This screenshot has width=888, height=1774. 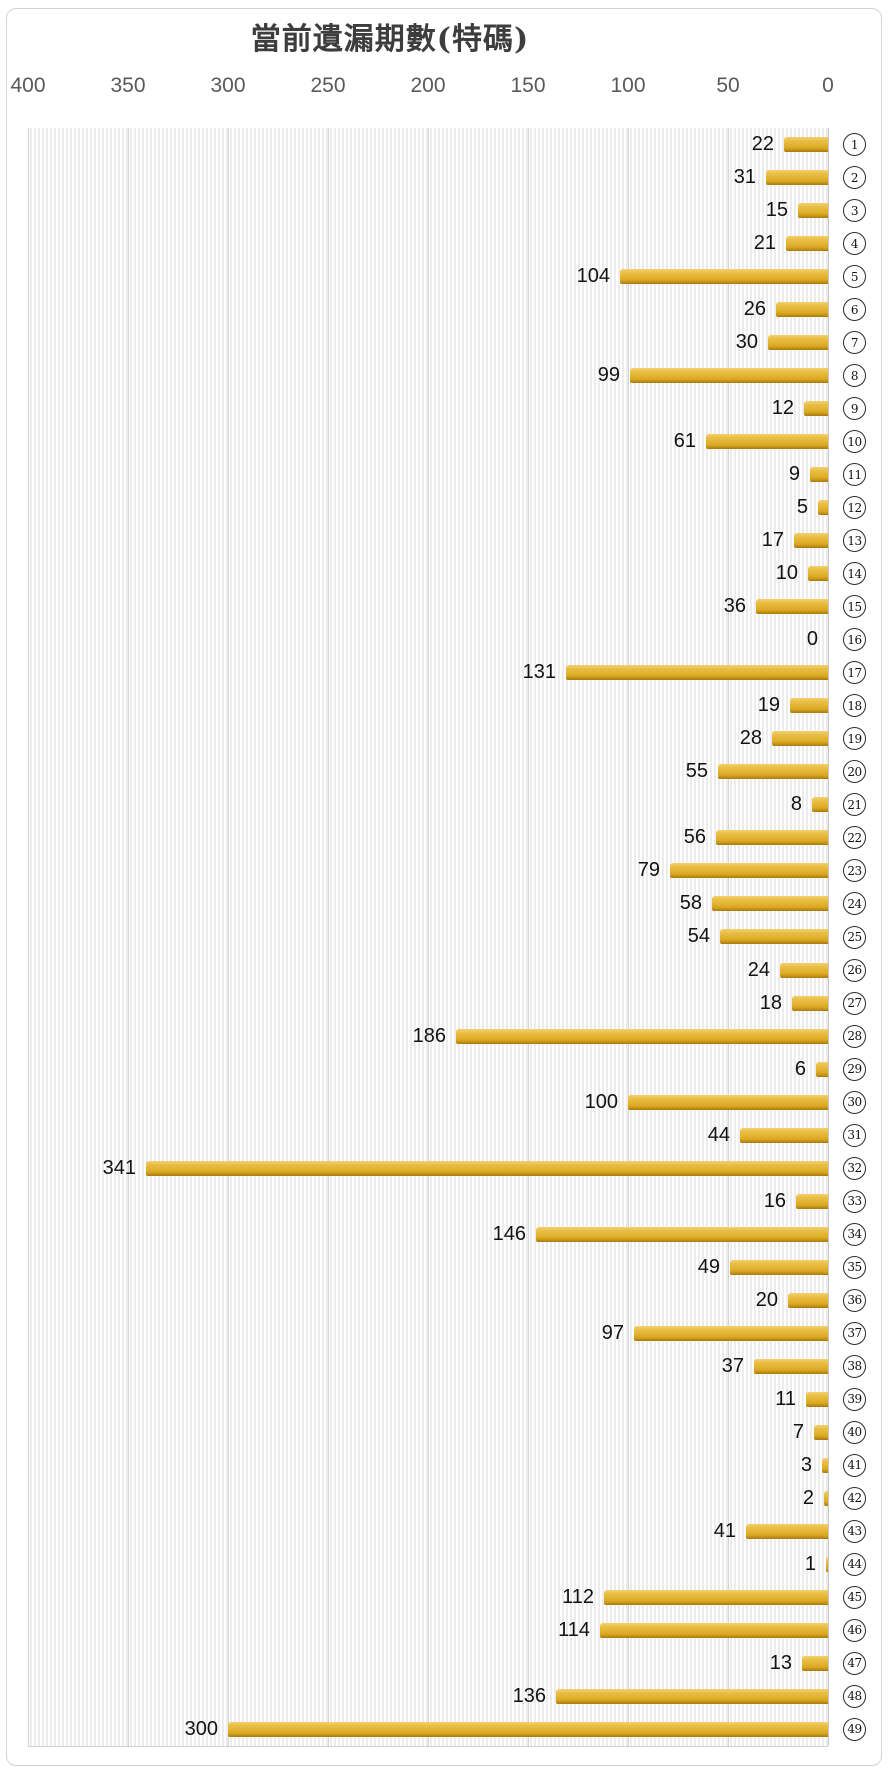 What do you see at coordinates (428, 1333) in the screenshot?
I see `bar-row: 97` at bounding box center [428, 1333].